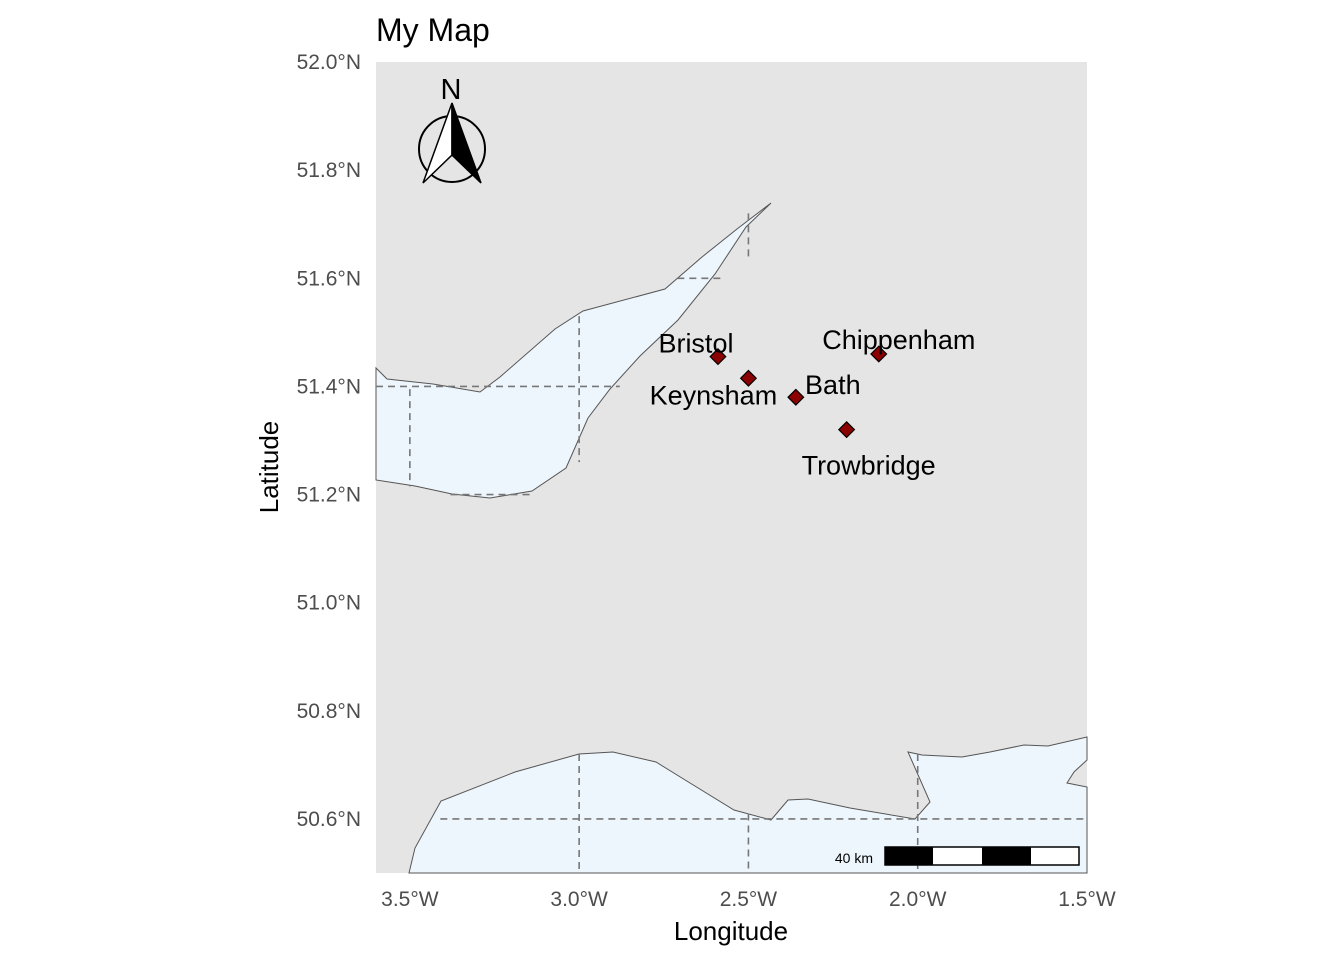 The width and height of the screenshot is (1344, 960). Describe the element at coordinates (833, 385) in the screenshot. I see `city-label-bath: Bath` at that location.